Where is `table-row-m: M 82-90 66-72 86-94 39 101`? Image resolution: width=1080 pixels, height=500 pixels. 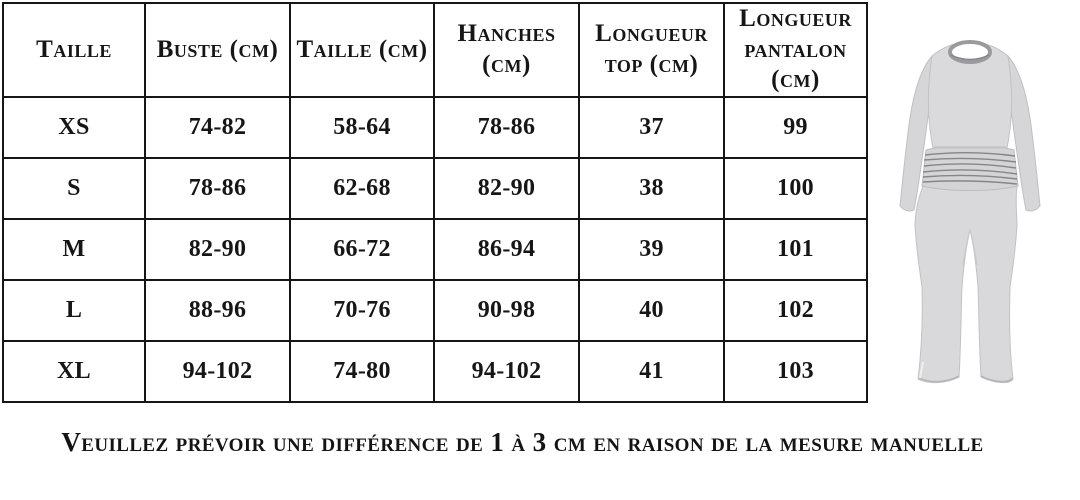
table-row-m: M 82-90 66-72 86-94 39 101 is located at coordinates (435, 249).